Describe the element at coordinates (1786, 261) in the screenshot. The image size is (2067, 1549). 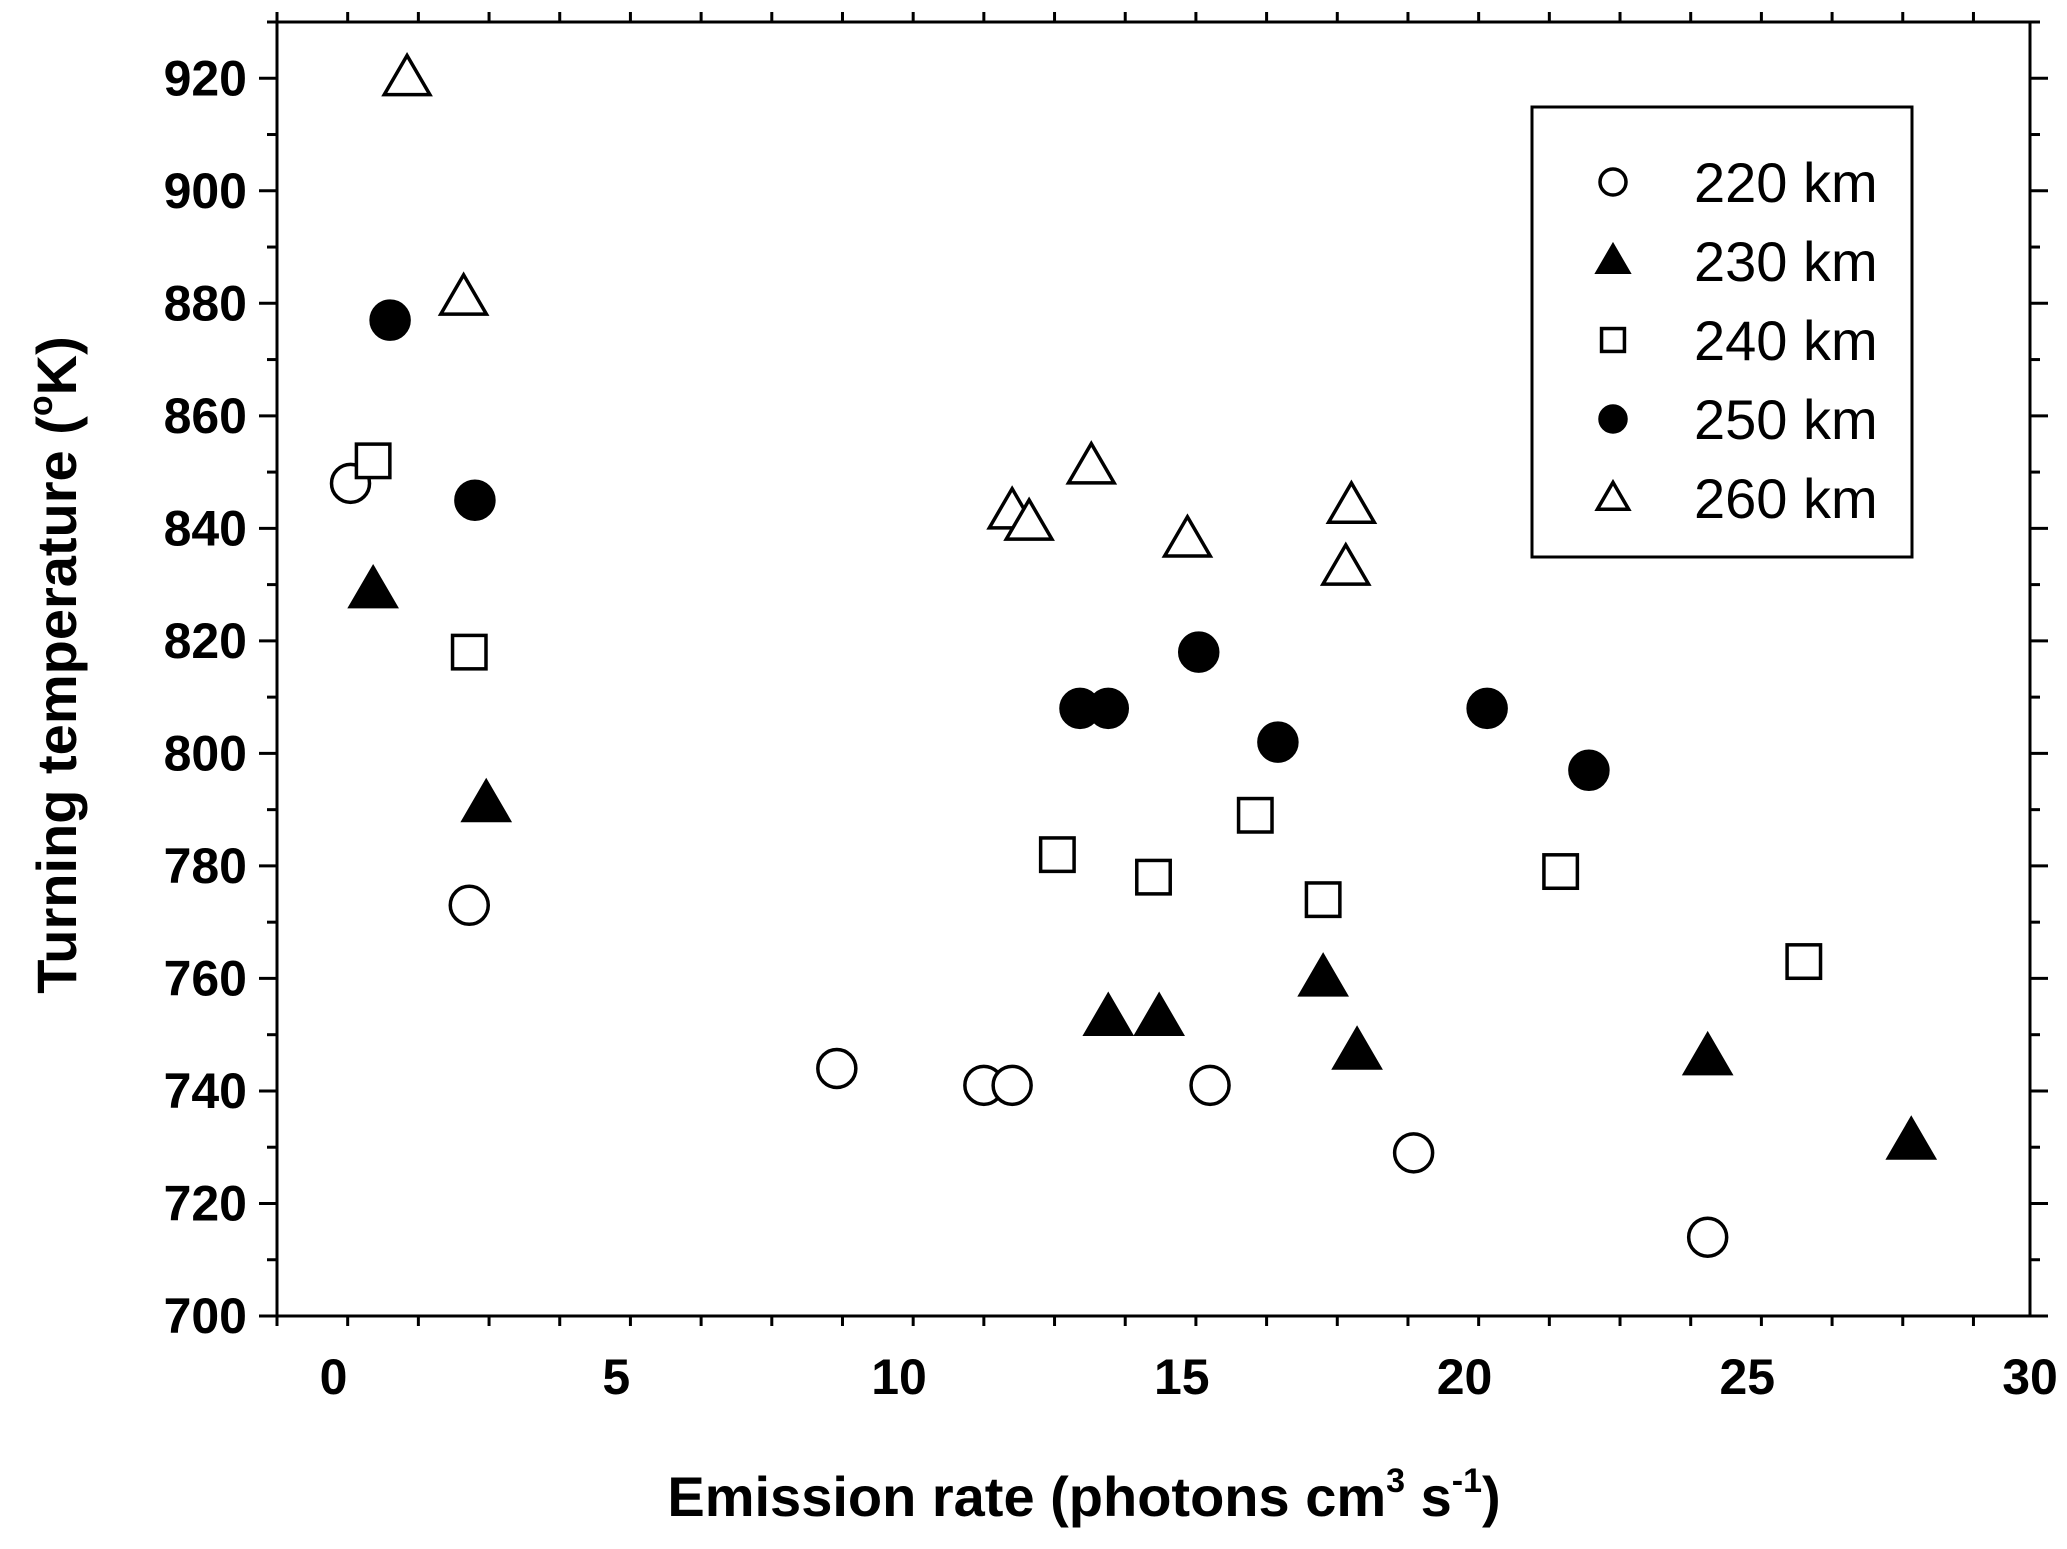
I see `legend-label: 230 km` at that location.